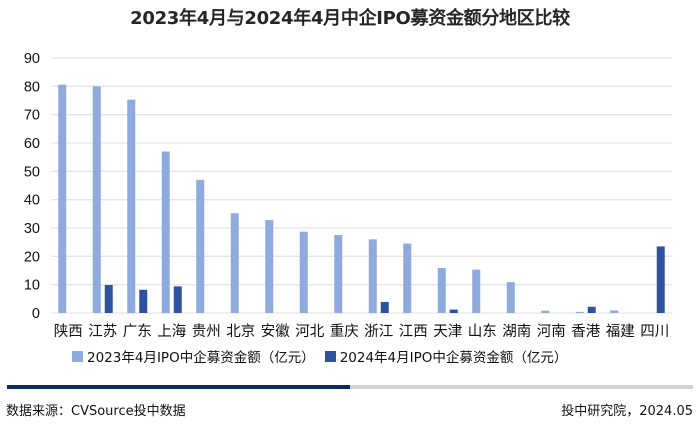 The height and width of the screenshot is (427, 700). Describe the element at coordinates (32, 172) in the screenshot. I see `y-tick-label: 50` at that location.